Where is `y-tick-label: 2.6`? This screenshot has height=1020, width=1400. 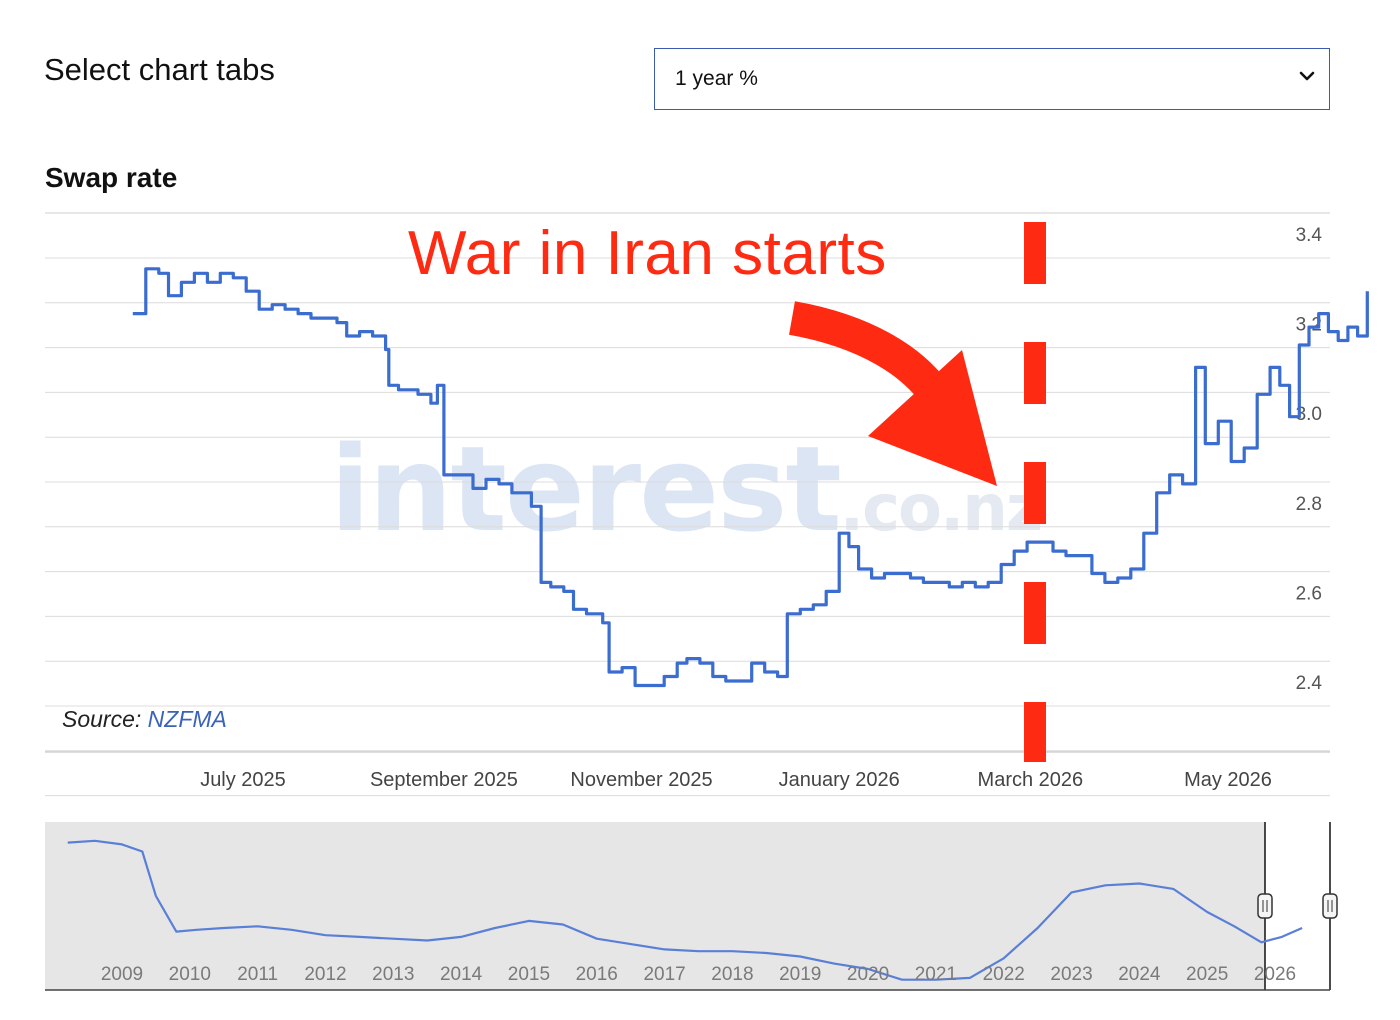
y-tick-label: 2.6 is located at coordinates (1309, 593).